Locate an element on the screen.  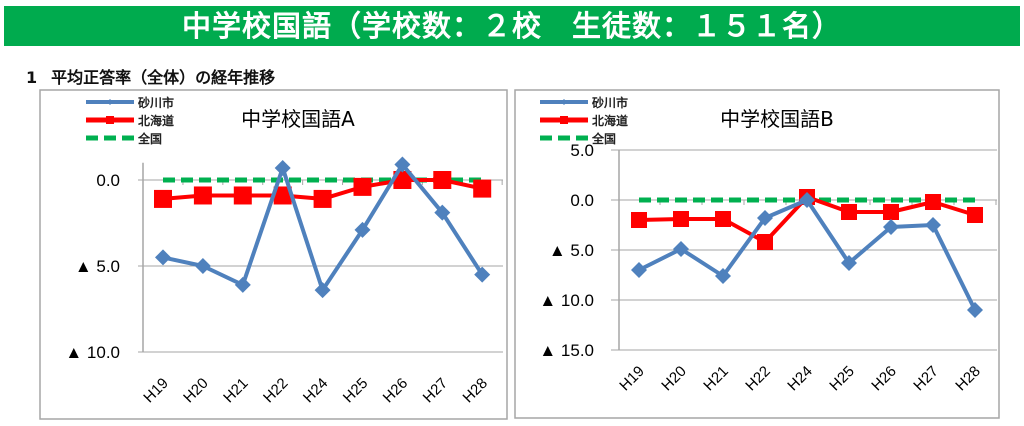
section-heading: 1 平均正答率（全体）の経年推移 is located at coordinates (150, 76).